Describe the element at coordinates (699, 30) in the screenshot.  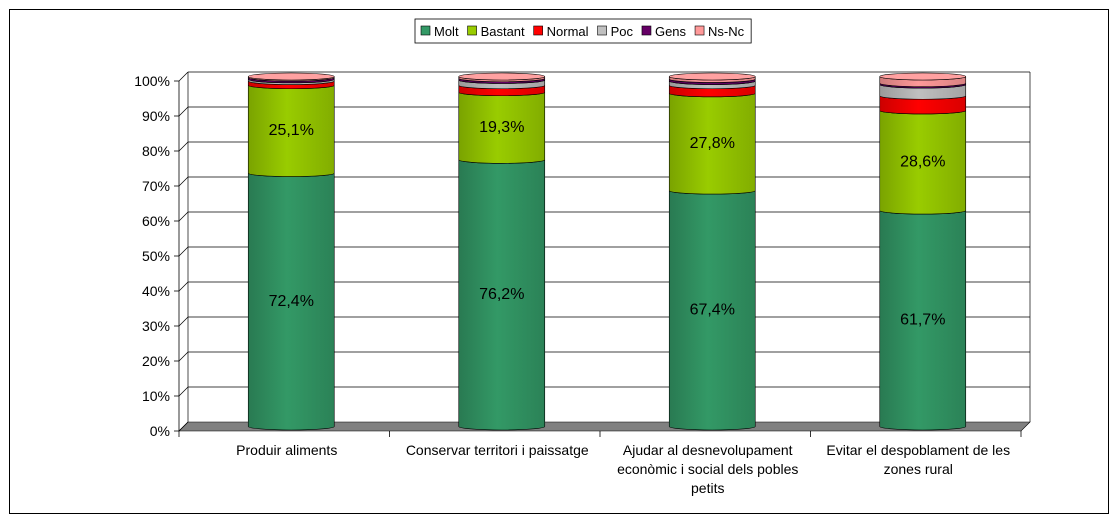
I see `legend-swatch-ns-nc` at that location.